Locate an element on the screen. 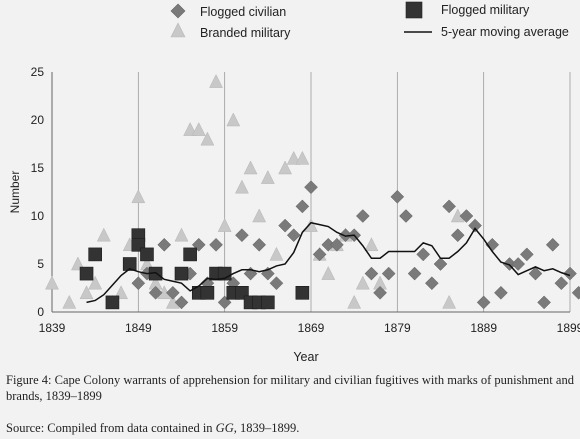 Image resolution: width=580 pixels, height=439 pixels. legend-moving-average: 5-year moving average is located at coordinates (486, 32).